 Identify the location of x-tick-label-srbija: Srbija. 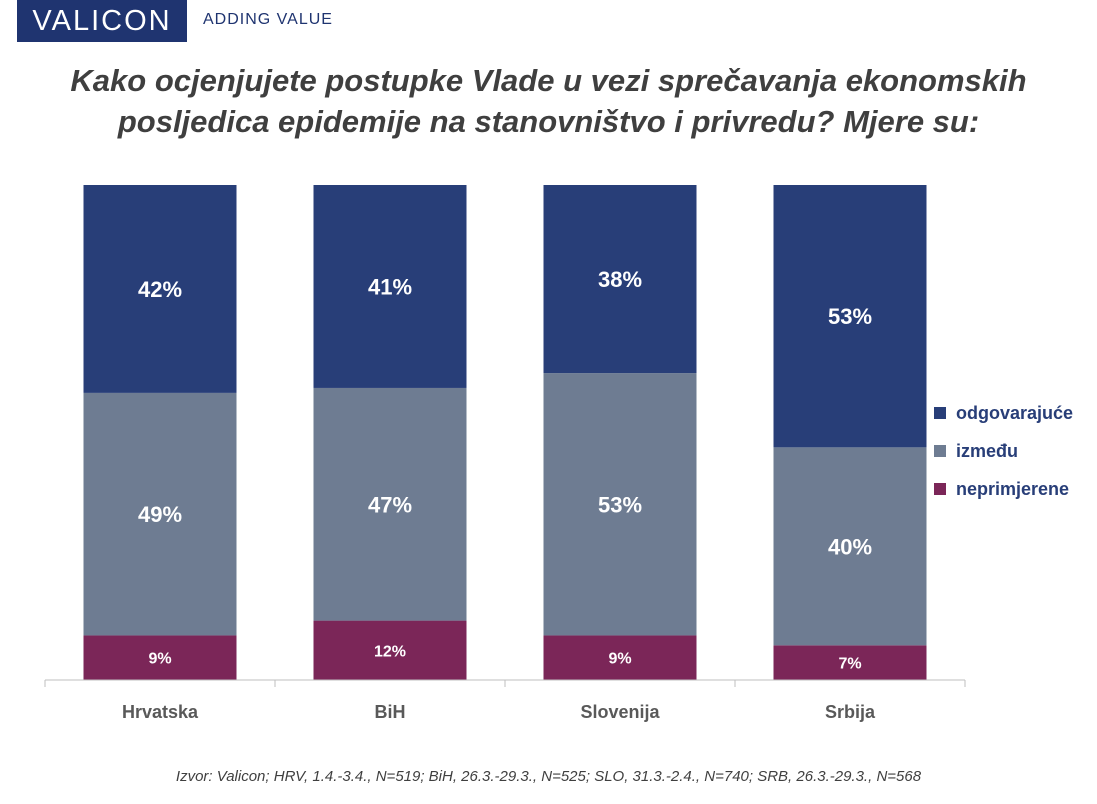
(850, 712).